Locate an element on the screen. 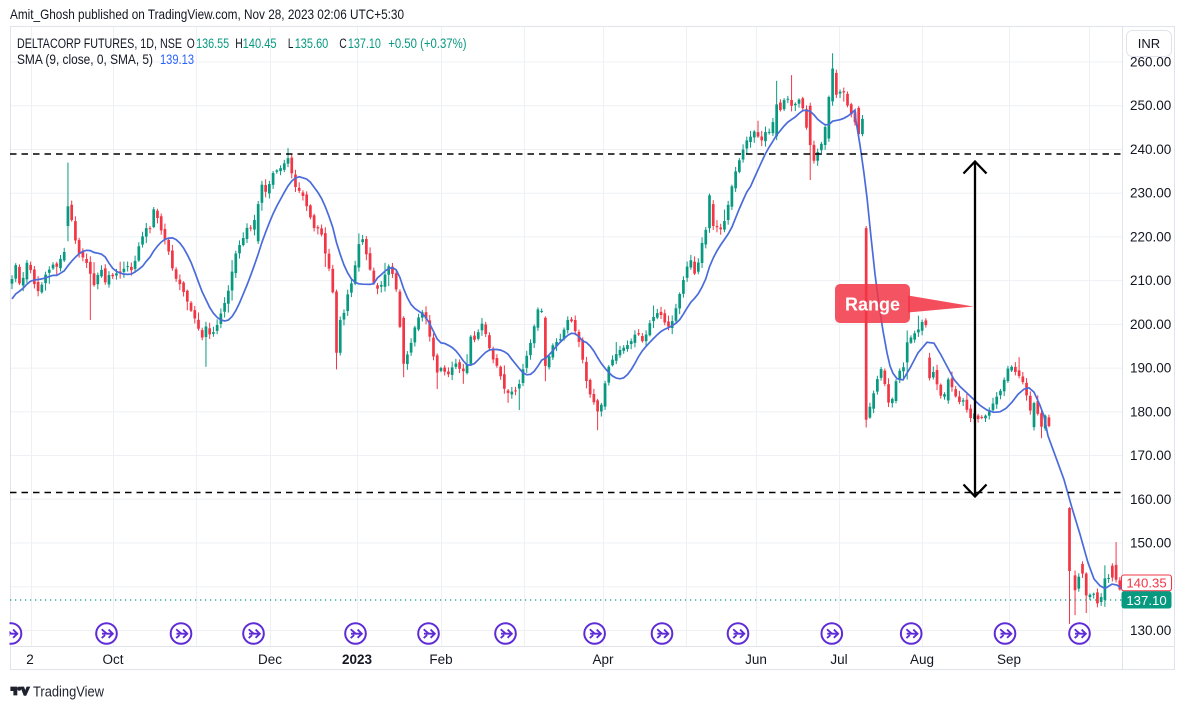 This screenshot has height=709, width=1185. svg-text: Dec is located at coordinates (270, 659).